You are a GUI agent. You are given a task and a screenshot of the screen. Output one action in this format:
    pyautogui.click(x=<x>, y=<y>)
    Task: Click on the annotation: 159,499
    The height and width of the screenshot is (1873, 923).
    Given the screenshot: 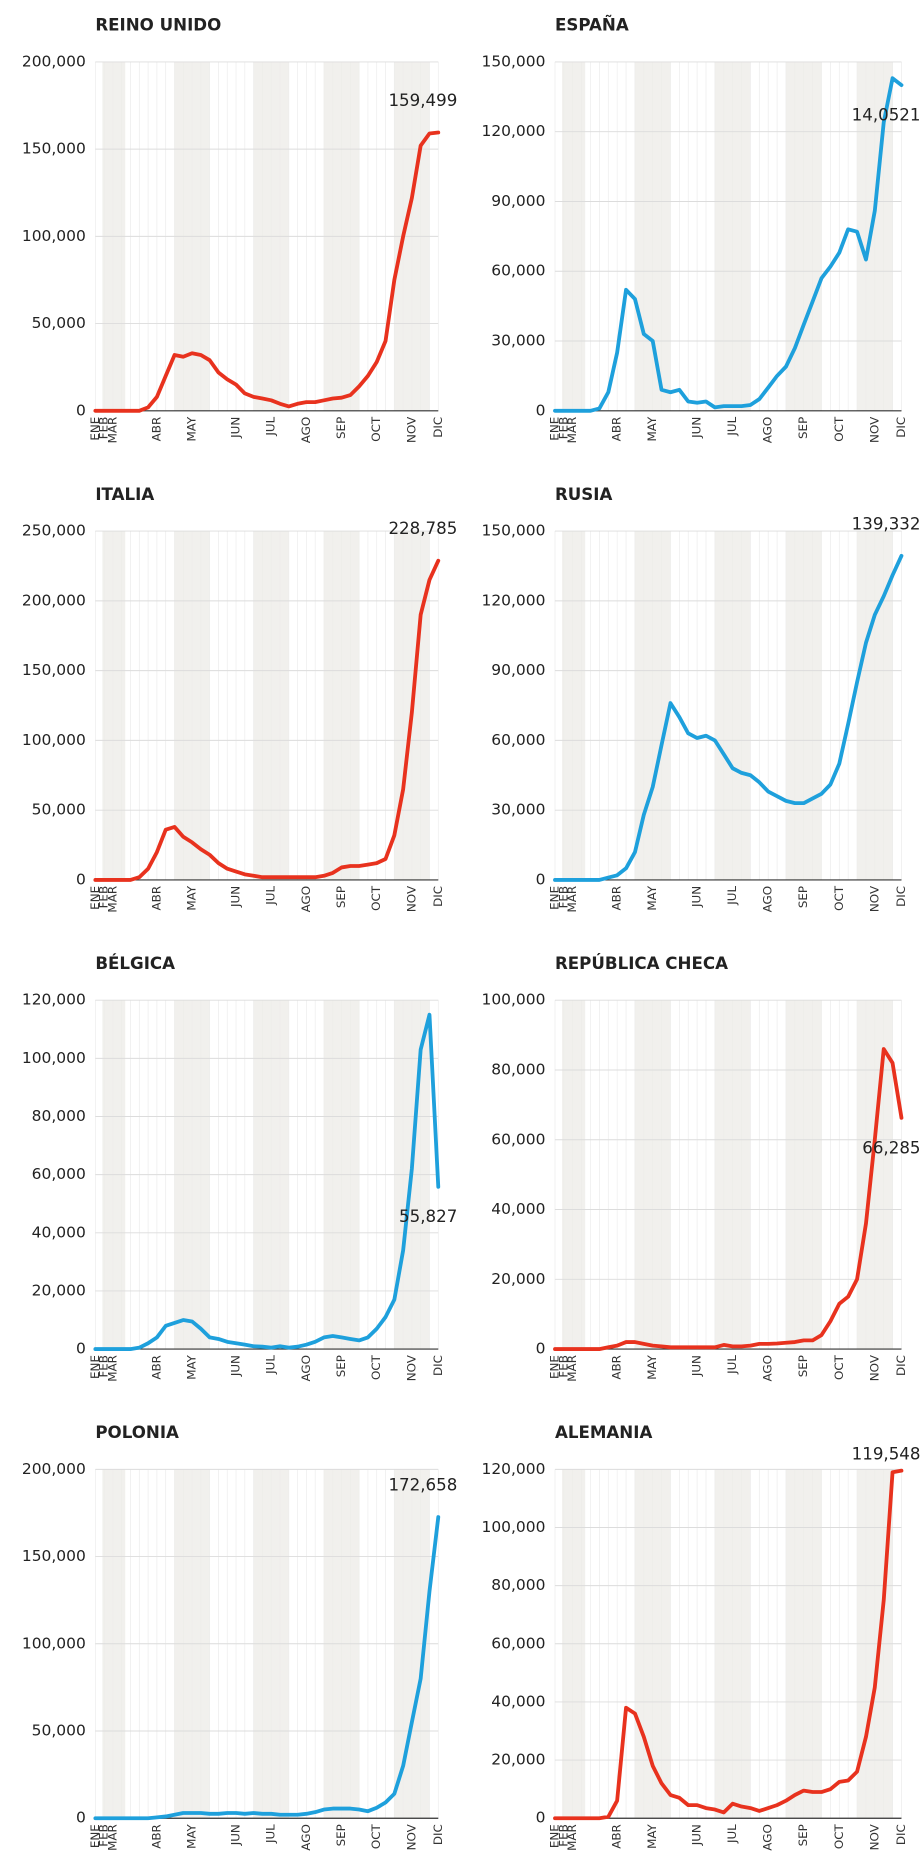 What is the action you would take?
    pyautogui.click(x=422, y=100)
    